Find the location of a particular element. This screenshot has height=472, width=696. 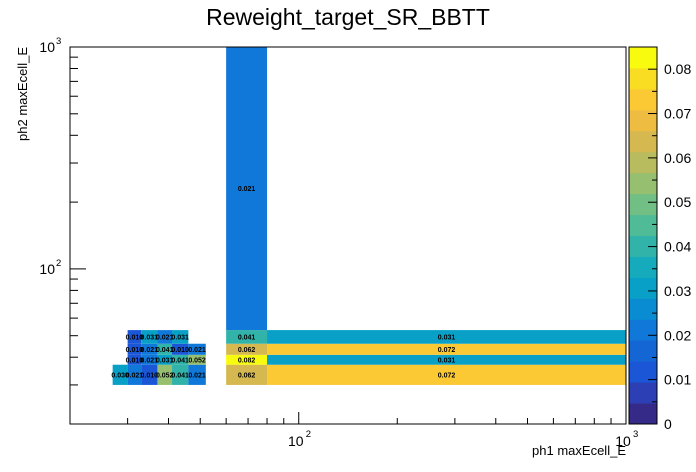

x-axis: 10 2 10 3 is located at coordinates (353, 430).